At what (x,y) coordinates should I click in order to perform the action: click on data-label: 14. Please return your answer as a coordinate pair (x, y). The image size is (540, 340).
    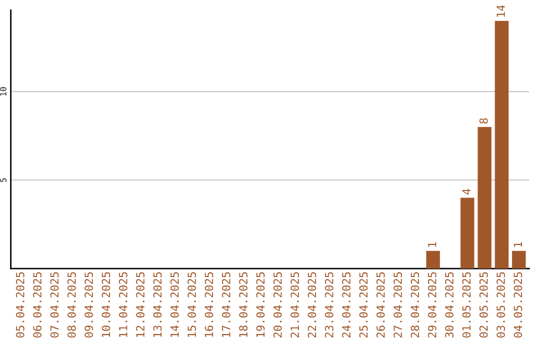
    Looking at the image, I should click on (500, 11).